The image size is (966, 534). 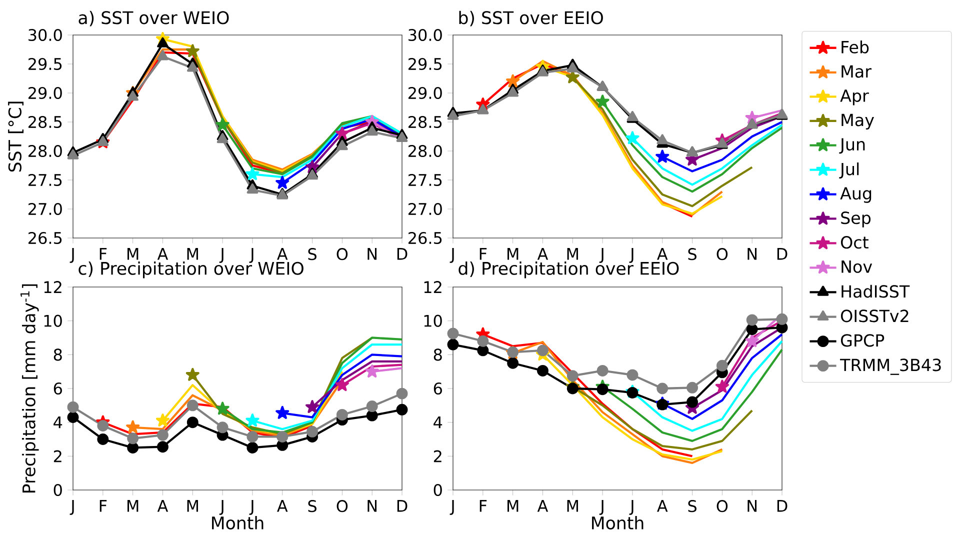 I want to click on y-axis-title: SST [°C], so click(x=16, y=137).